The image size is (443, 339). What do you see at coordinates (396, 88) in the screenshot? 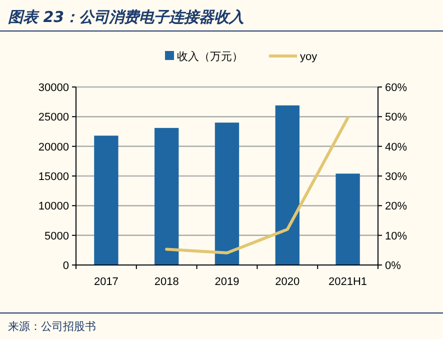
I see `y2-tick-label: 60%` at bounding box center [396, 88].